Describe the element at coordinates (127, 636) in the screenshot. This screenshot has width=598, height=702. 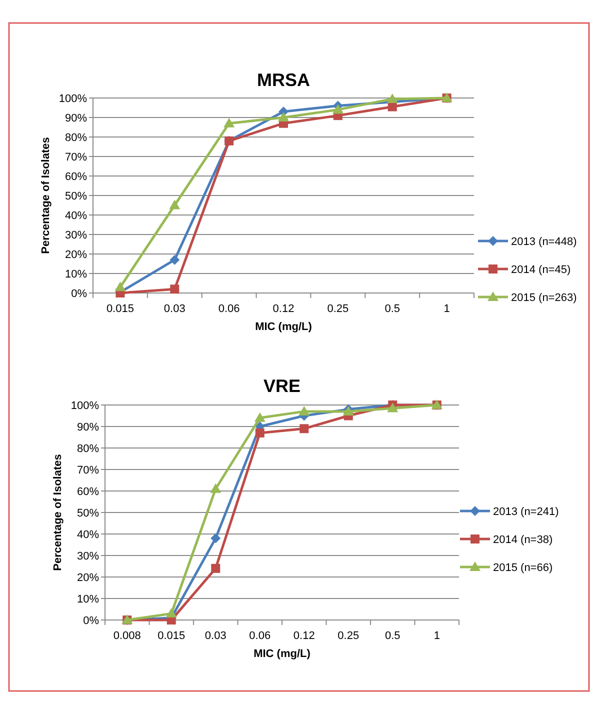
I see `x-tick-label: 0.008` at that location.